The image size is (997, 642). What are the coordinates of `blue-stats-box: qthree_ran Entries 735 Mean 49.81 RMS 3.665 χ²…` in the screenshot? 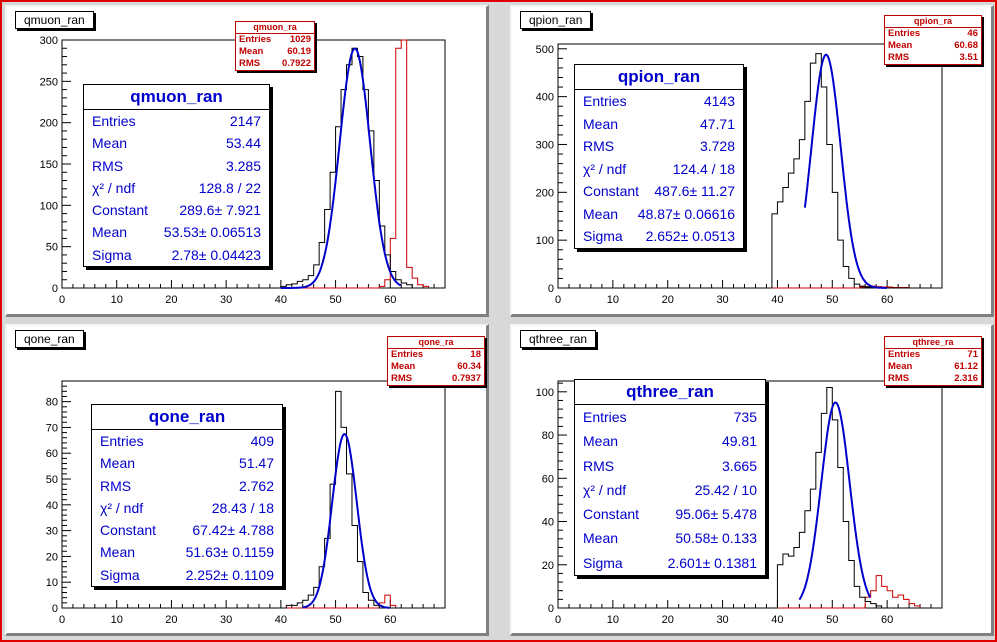 It's located at (670, 478).